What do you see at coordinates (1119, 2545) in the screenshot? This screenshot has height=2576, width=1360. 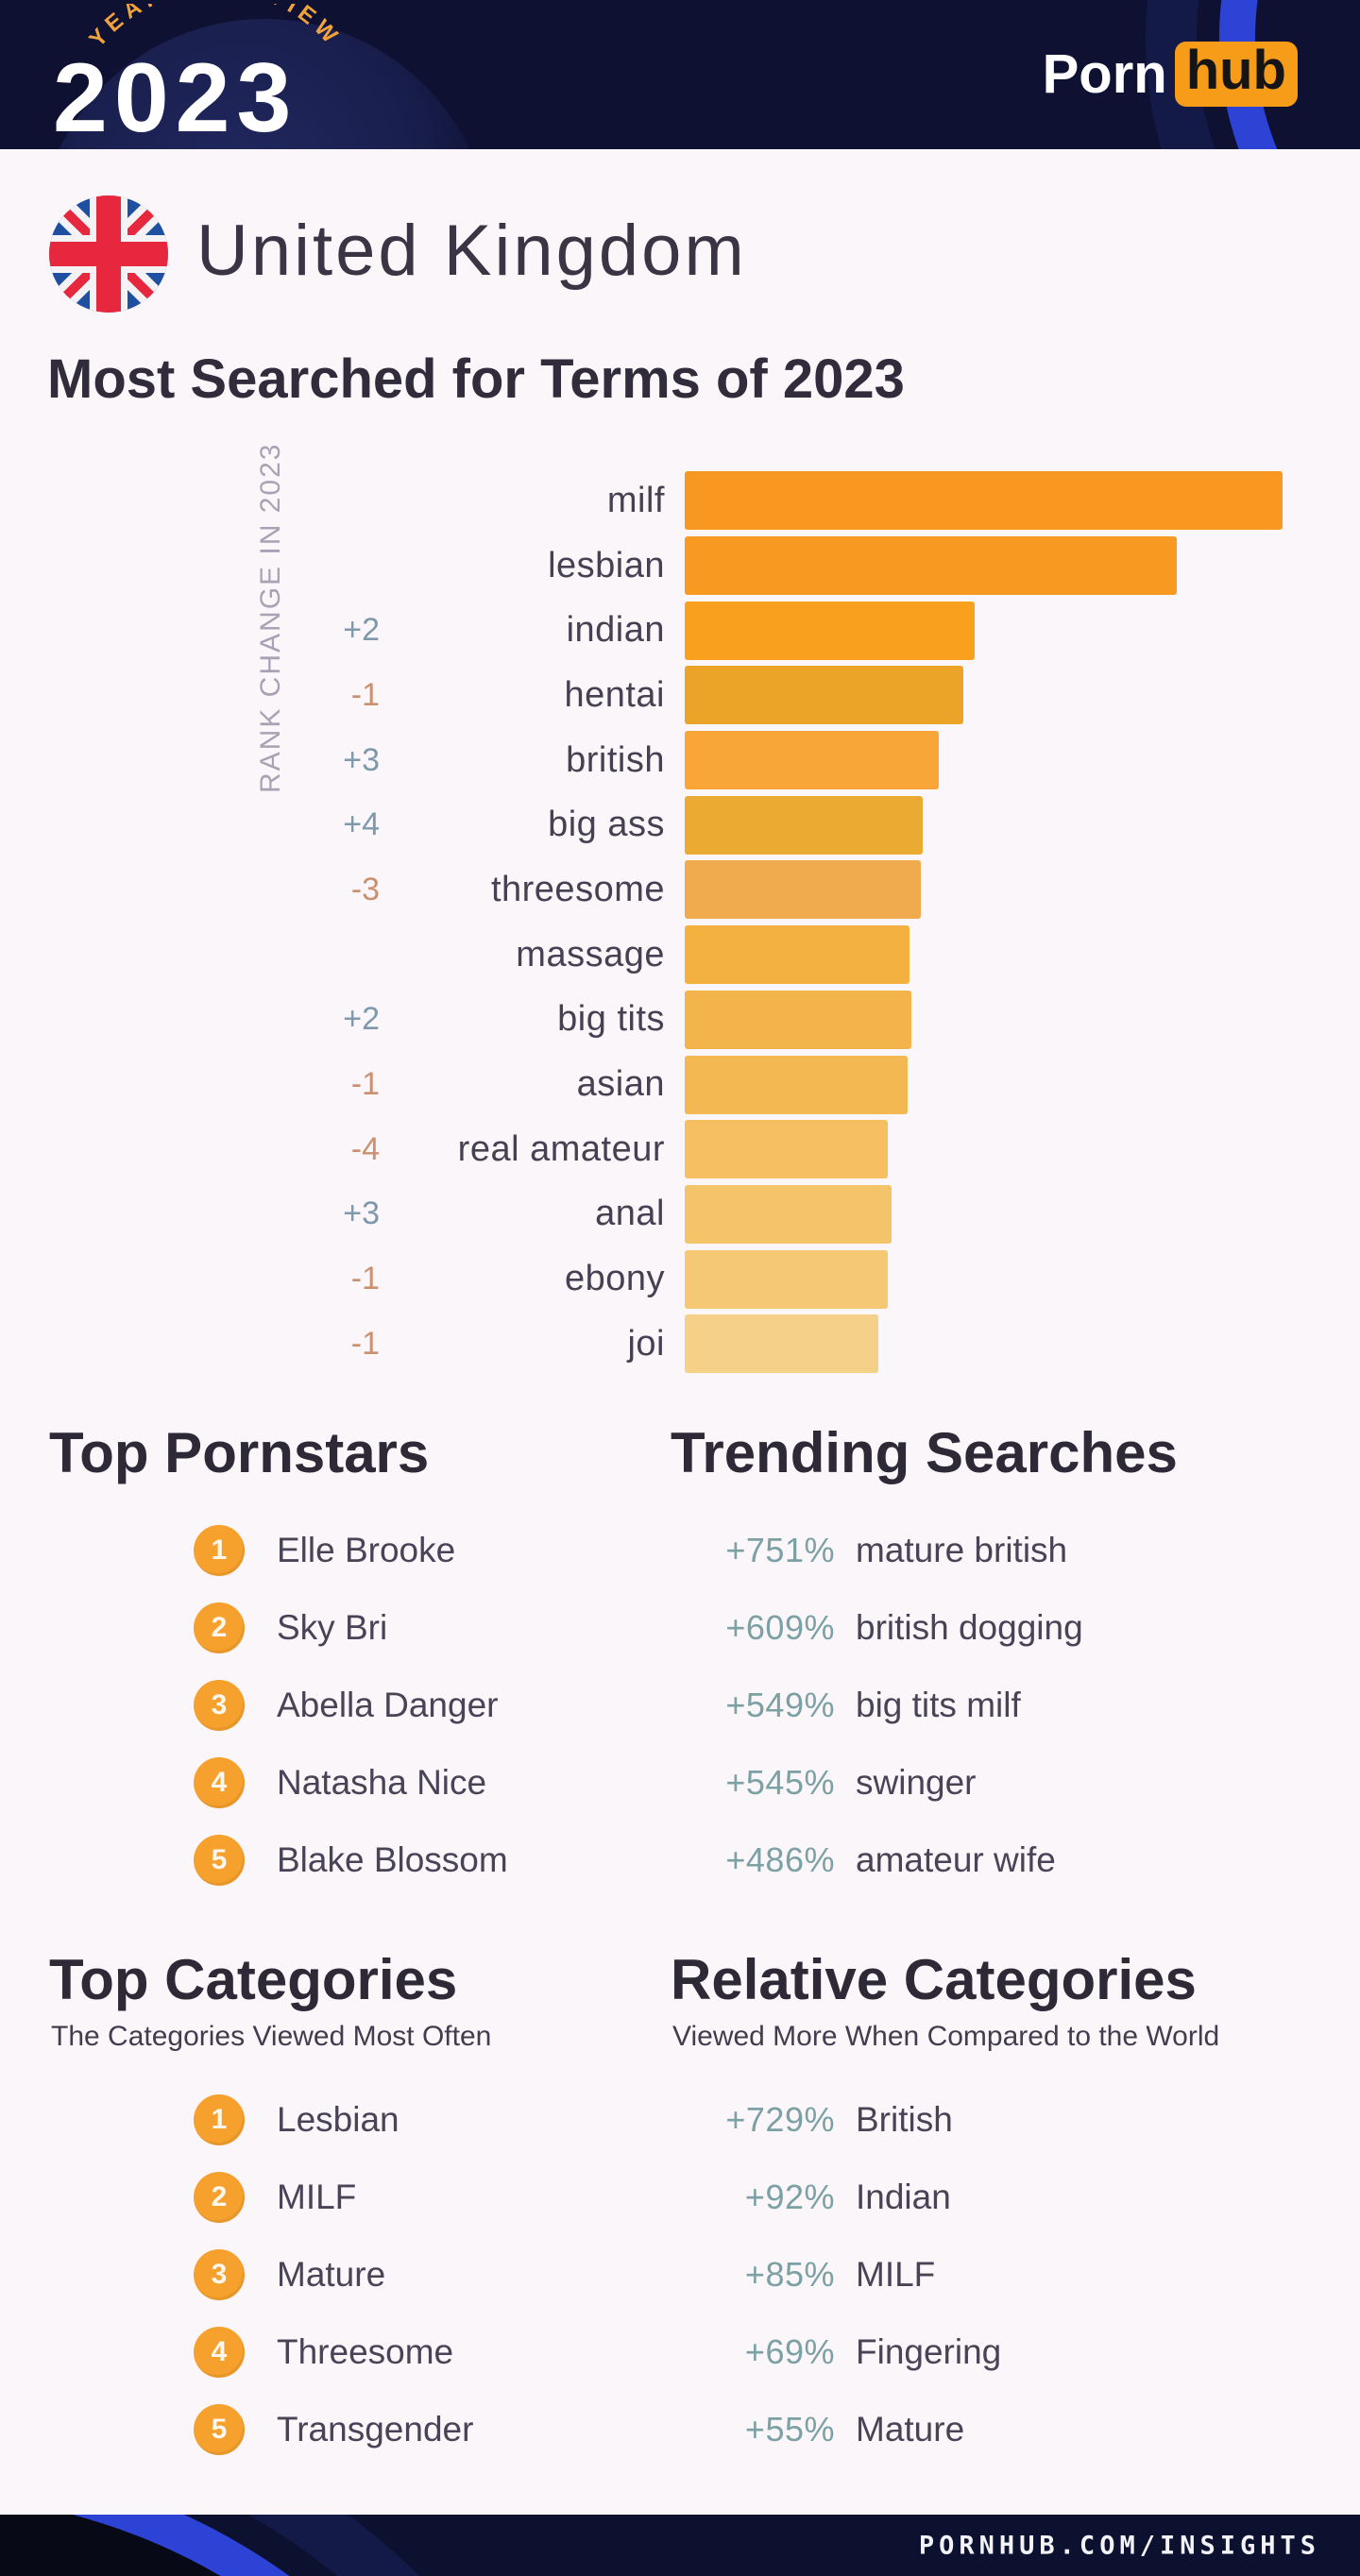 I see `footer-url: PORNHUB.COM/INSIGHTS` at bounding box center [1119, 2545].